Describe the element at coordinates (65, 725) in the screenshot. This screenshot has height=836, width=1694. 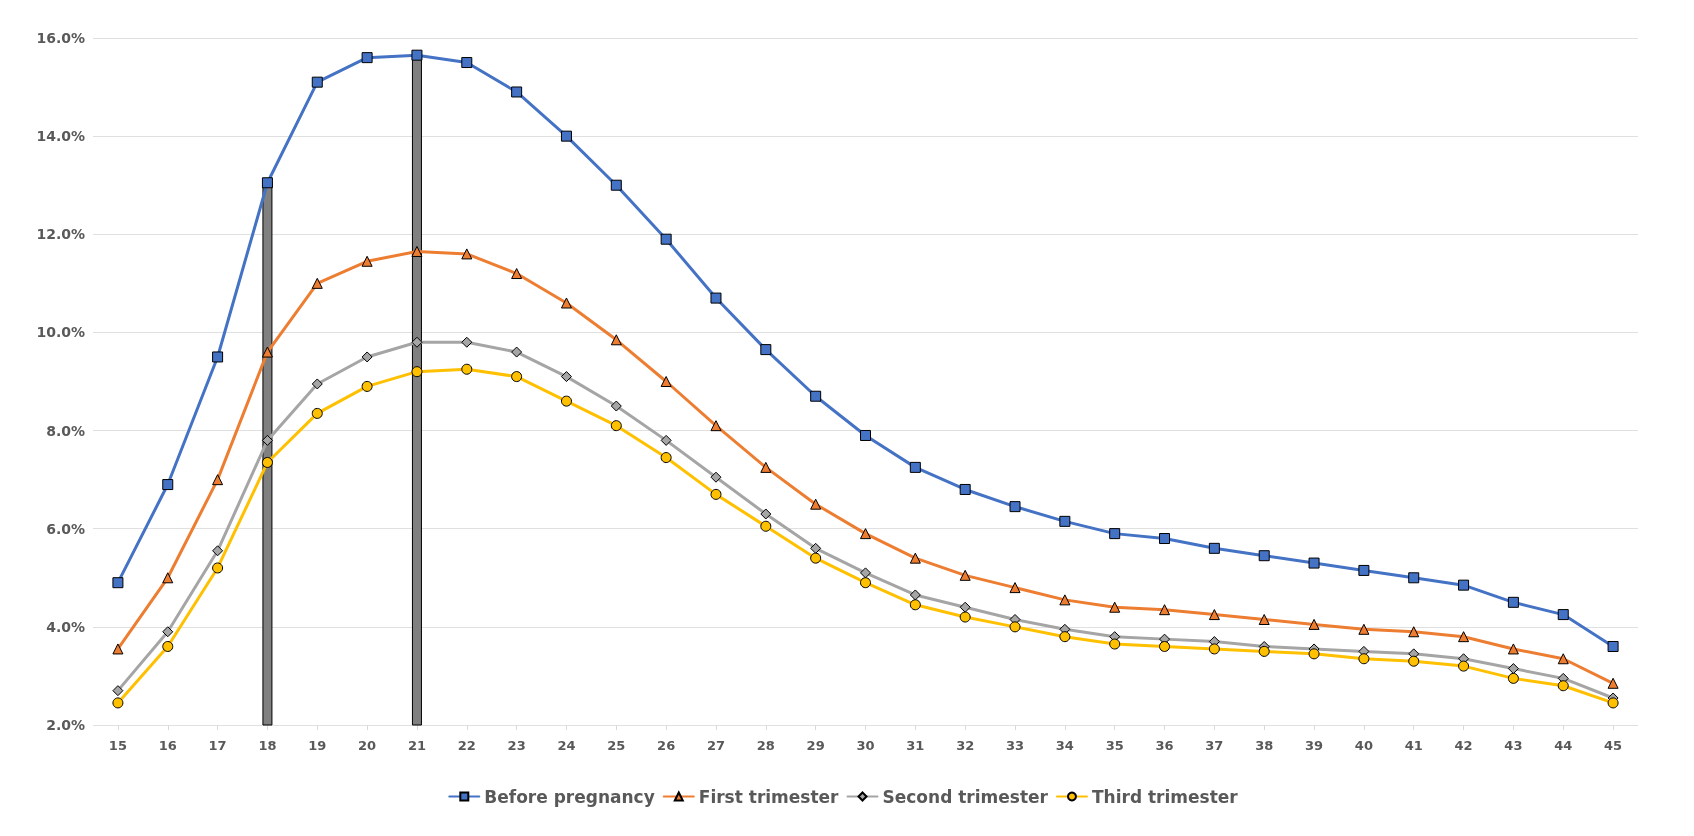
I see `y-tick-label: 2.0%` at that location.